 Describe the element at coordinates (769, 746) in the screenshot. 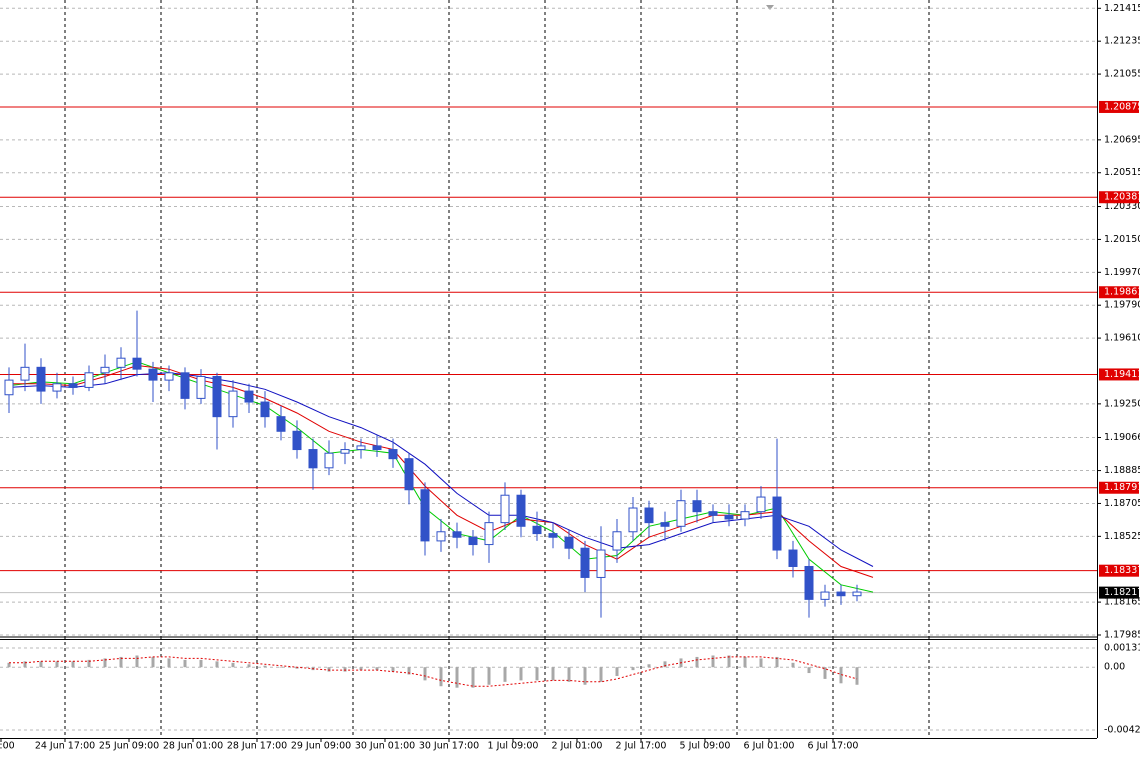

I see `x-tick-label: 6 Jul 01:00` at that location.